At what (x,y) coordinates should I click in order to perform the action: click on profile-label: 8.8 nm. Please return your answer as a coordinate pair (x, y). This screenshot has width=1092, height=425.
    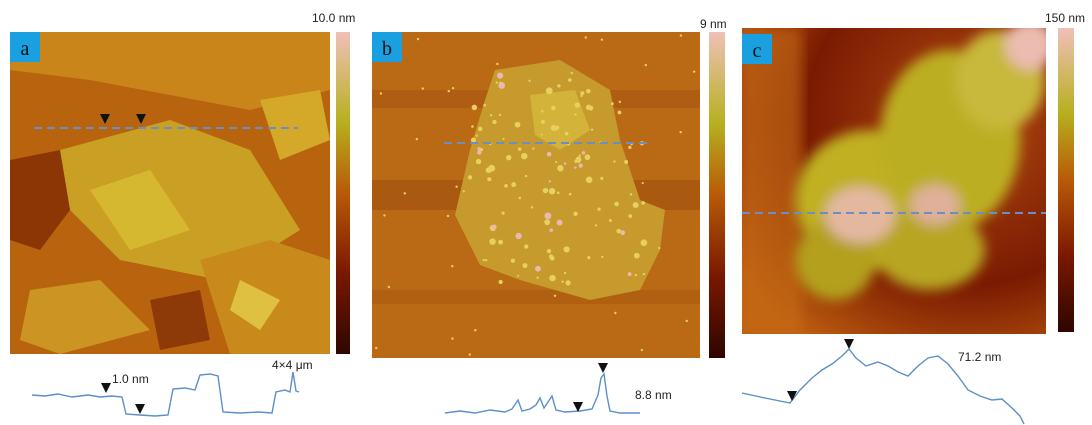
    Looking at the image, I should click on (653, 395).